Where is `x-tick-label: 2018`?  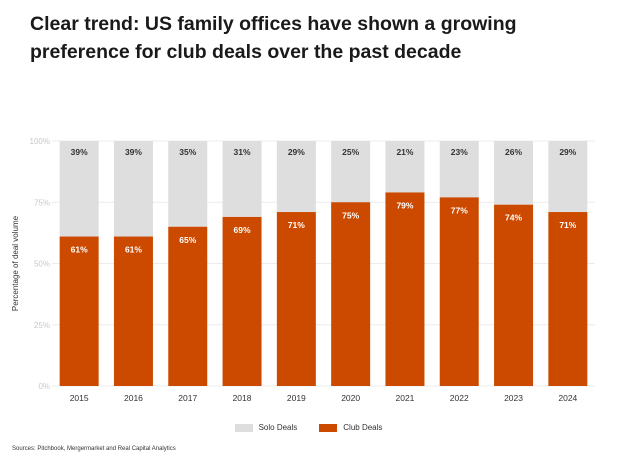 x-tick-label: 2018 is located at coordinates (242, 398).